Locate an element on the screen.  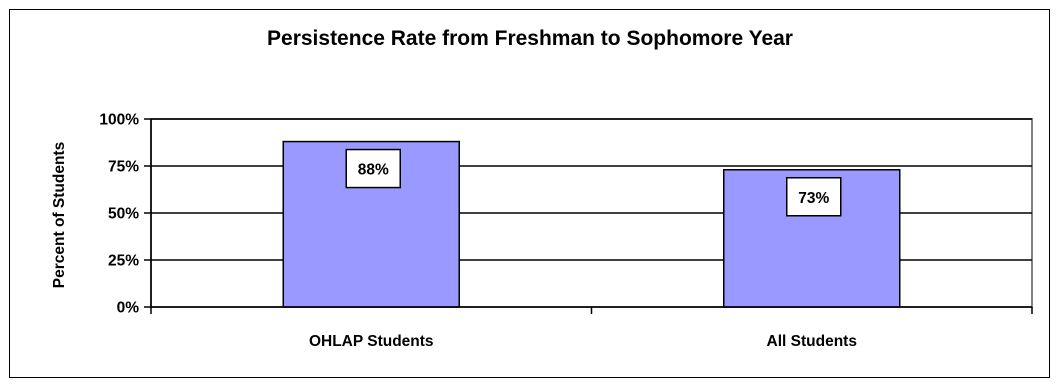
data-label: 73% is located at coordinates (813, 198).